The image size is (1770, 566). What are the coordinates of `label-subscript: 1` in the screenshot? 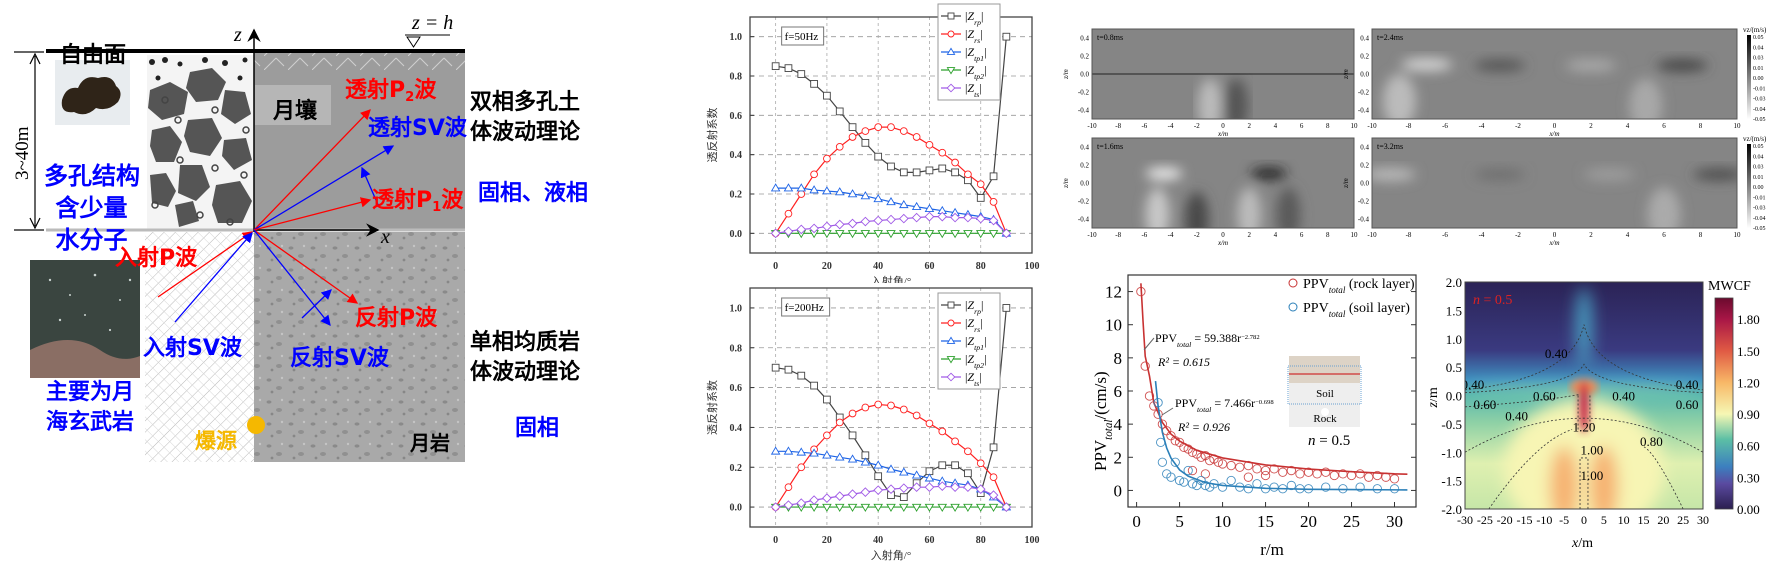 It's located at (437, 207).